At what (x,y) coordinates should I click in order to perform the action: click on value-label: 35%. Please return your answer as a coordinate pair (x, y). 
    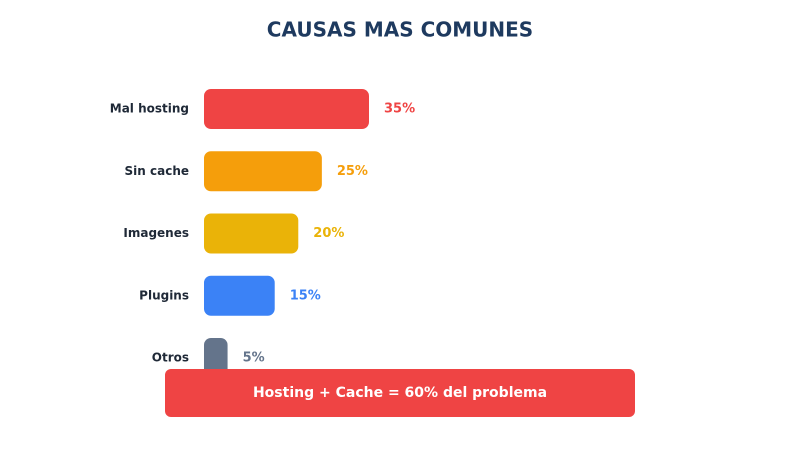
    Looking at the image, I should click on (399, 109).